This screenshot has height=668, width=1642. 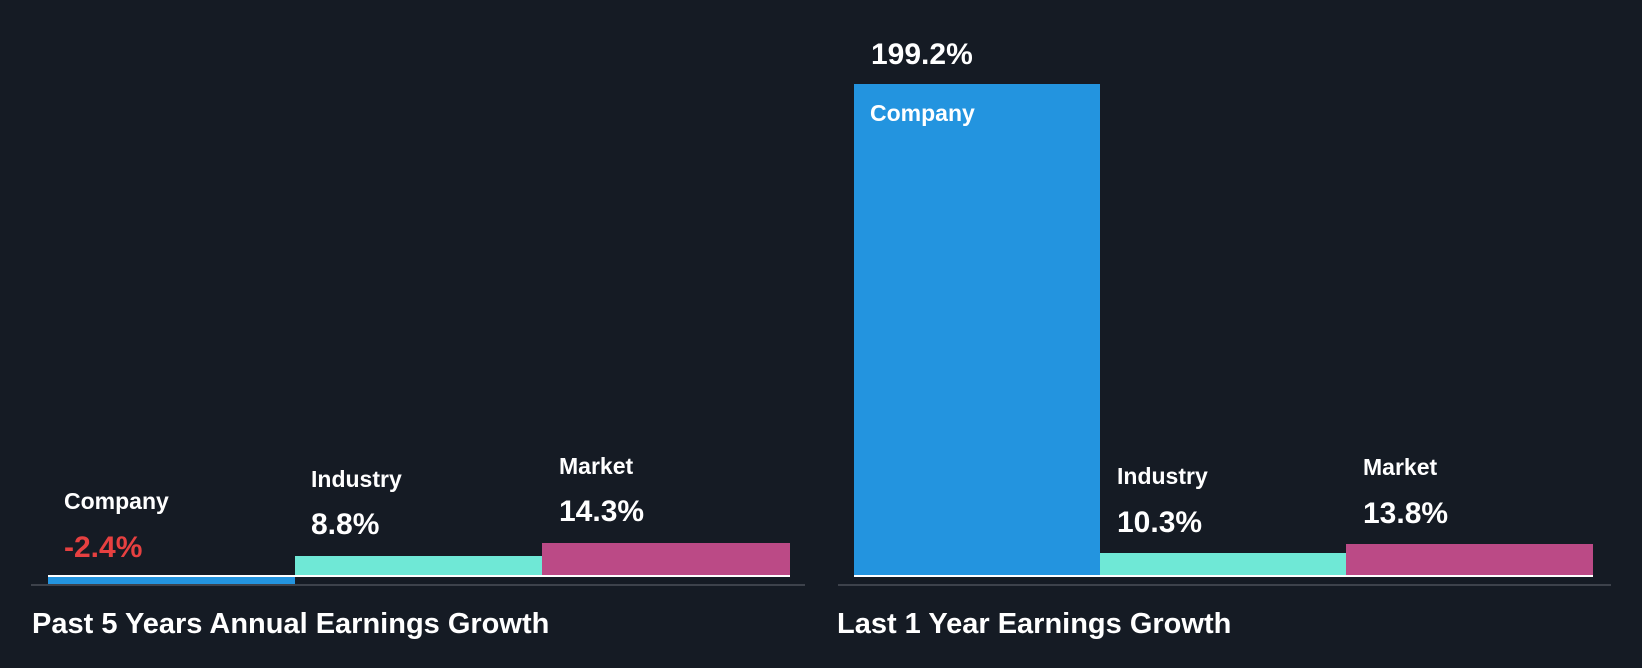 What do you see at coordinates (922, 54) in the screenshot?
I see `company-value: 199.2%` at bounding box center [922, 54].